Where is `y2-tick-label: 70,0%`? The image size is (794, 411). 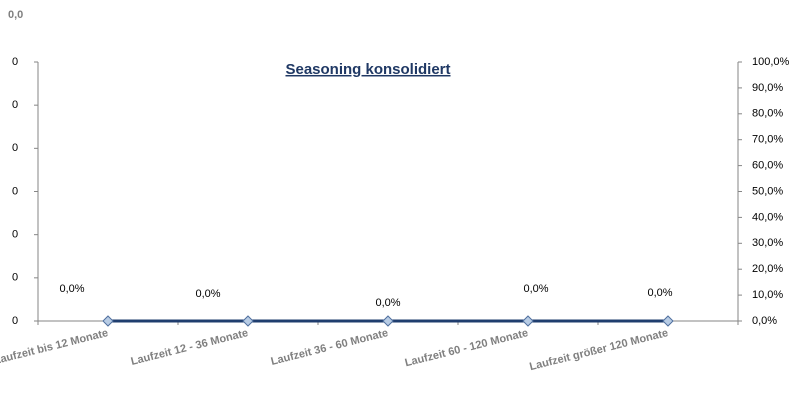 y2-tick-label: 70,0% is located at coordinates (767, 140).